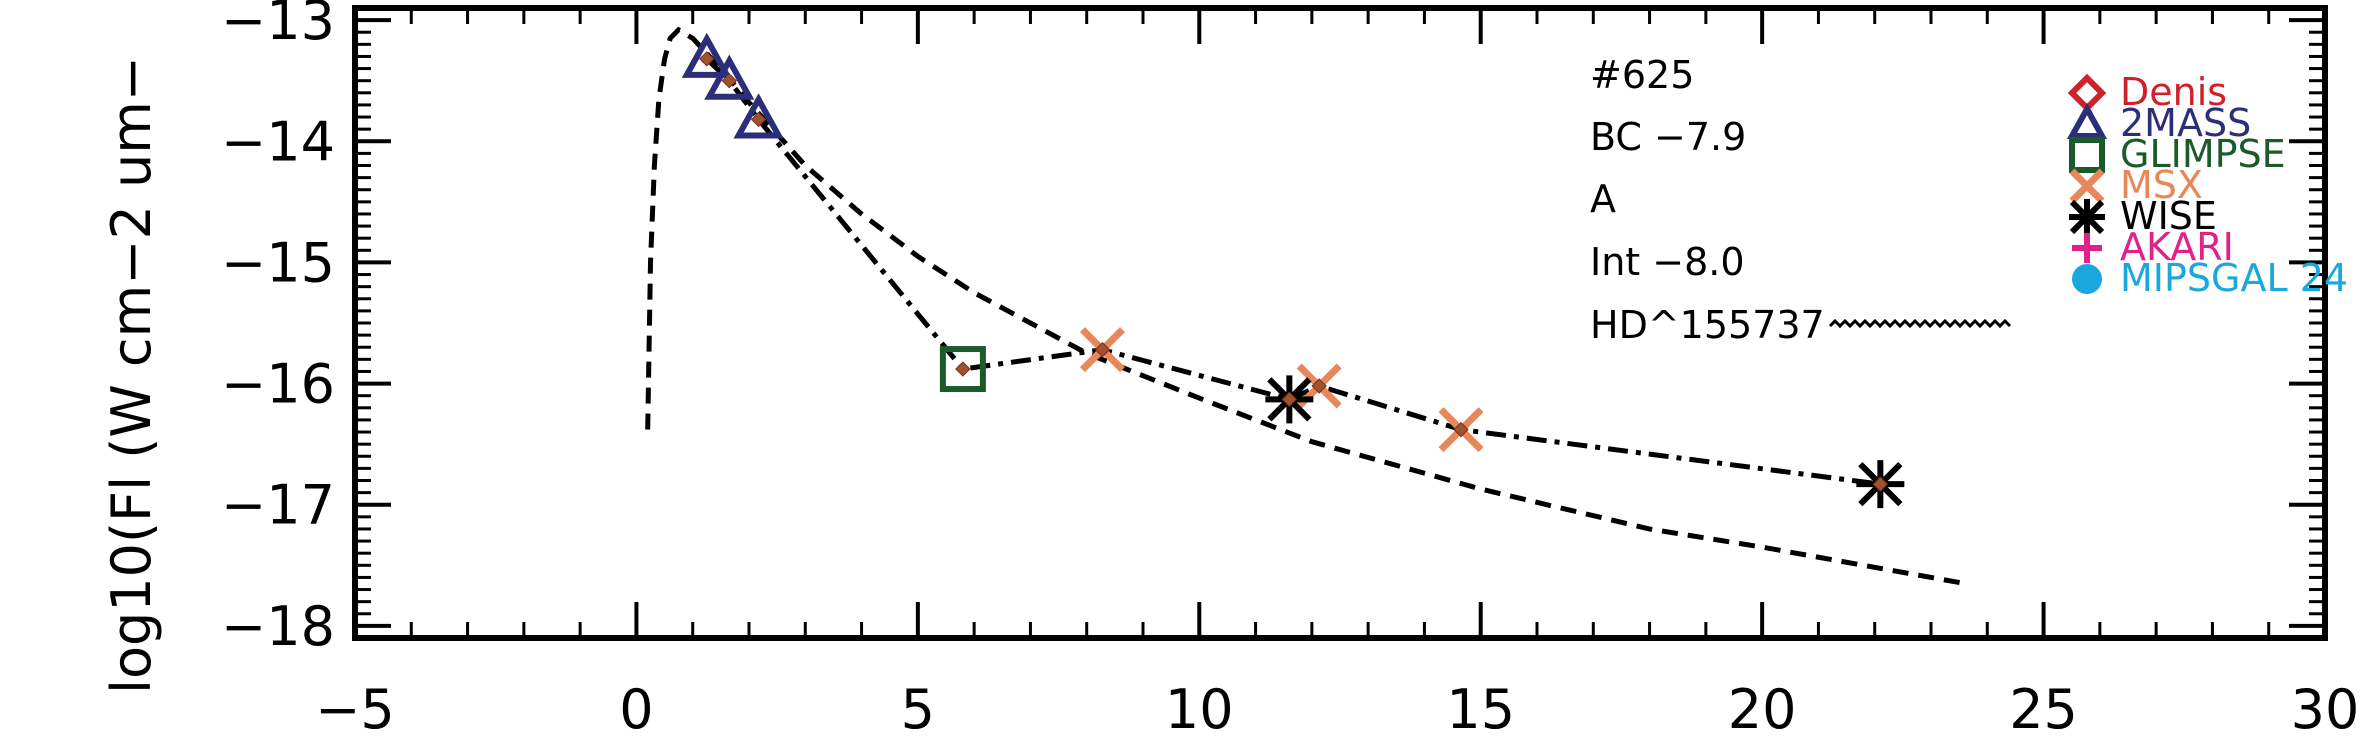  I want to click on legend-label-mipsgal-24: MIPSGAL 24, so click(2234, 278).